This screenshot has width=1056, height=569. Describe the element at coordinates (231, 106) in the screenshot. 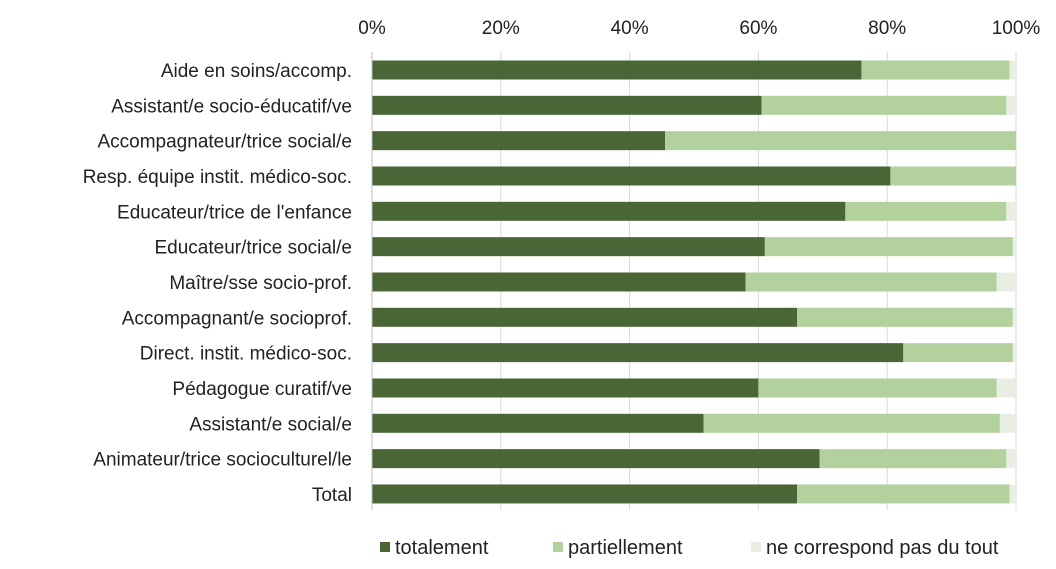

I see `category-label: Assistant/e socio-éducatif/ve` at that location.